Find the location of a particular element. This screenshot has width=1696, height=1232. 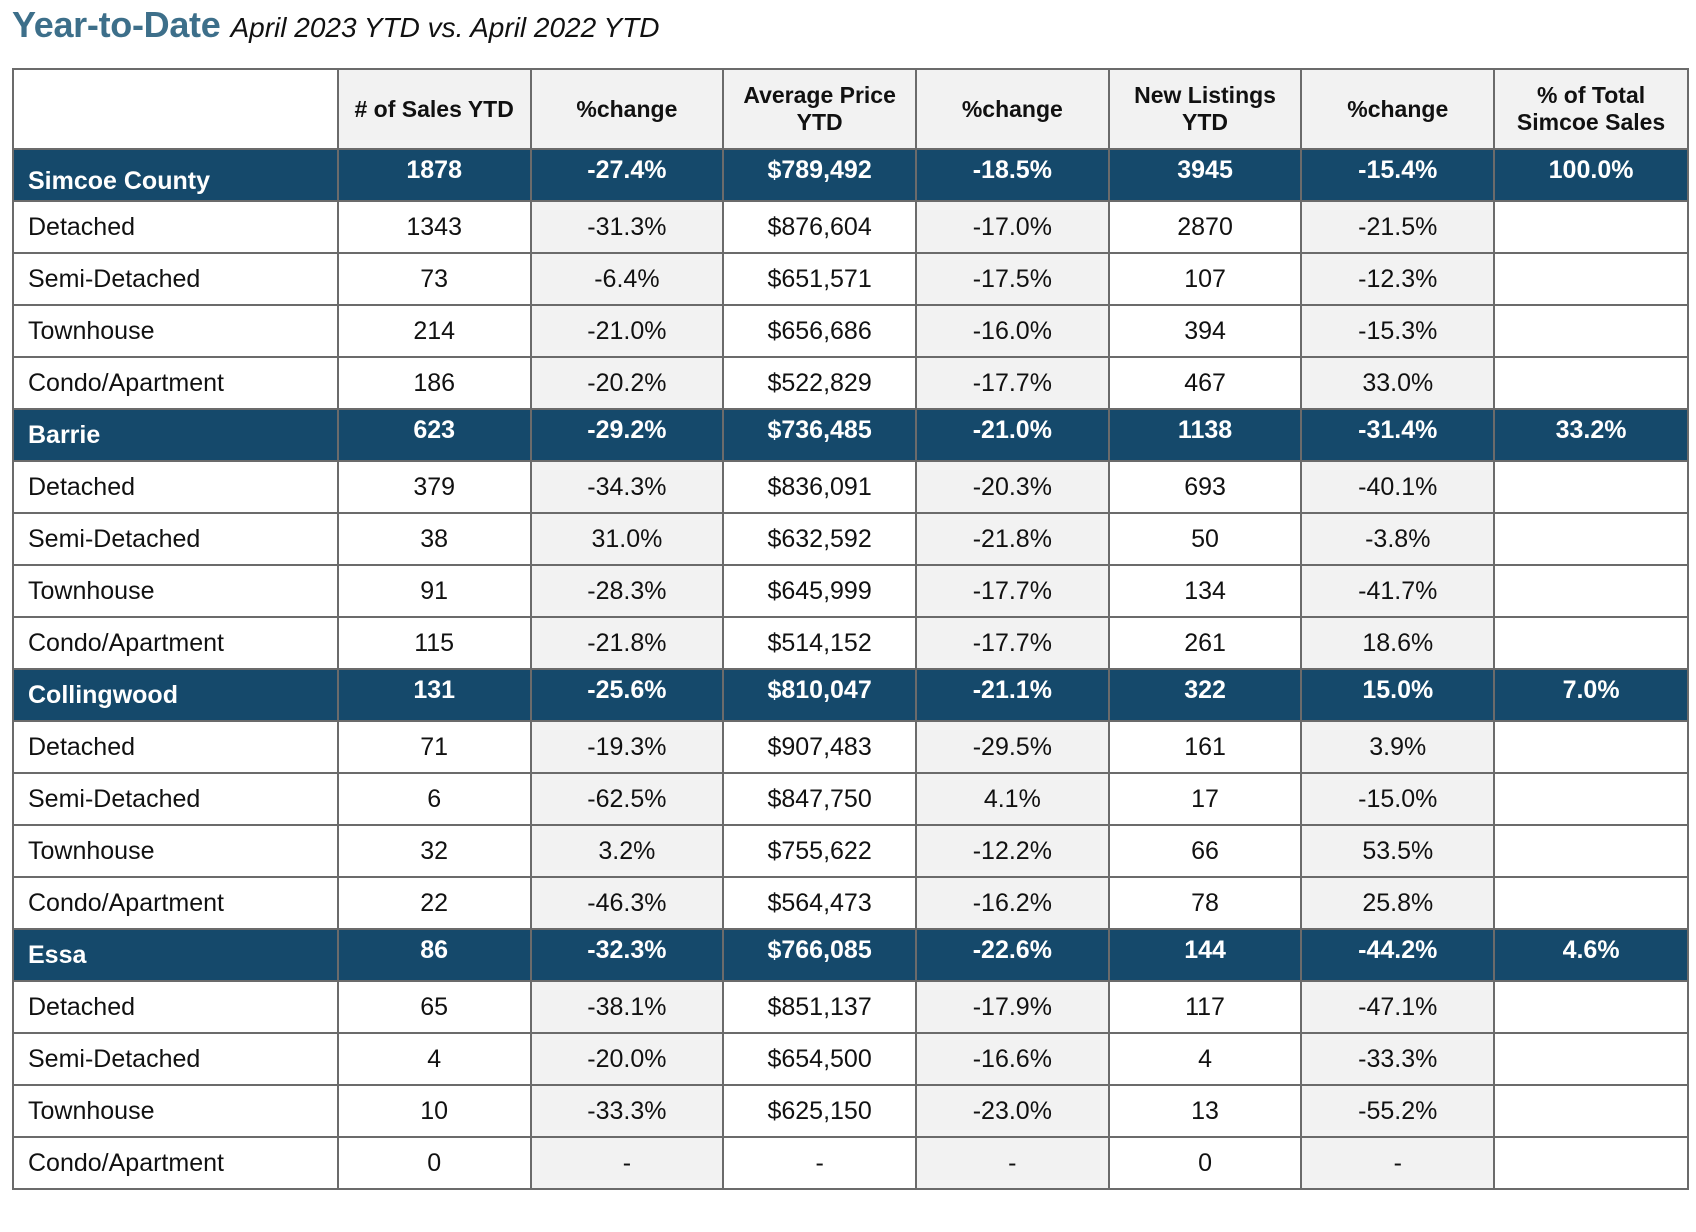

cell-sales-change: -28.3% is located at coordinates (627, 591).